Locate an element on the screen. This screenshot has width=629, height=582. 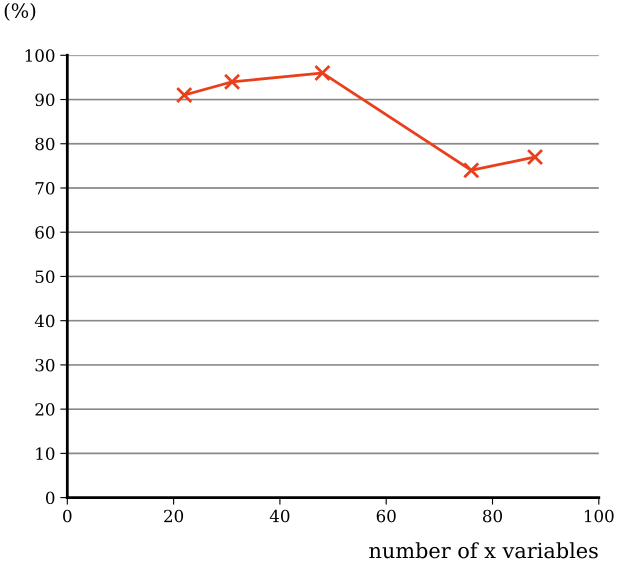
y-tick-label: 90 is located at coordinates (44, 99).